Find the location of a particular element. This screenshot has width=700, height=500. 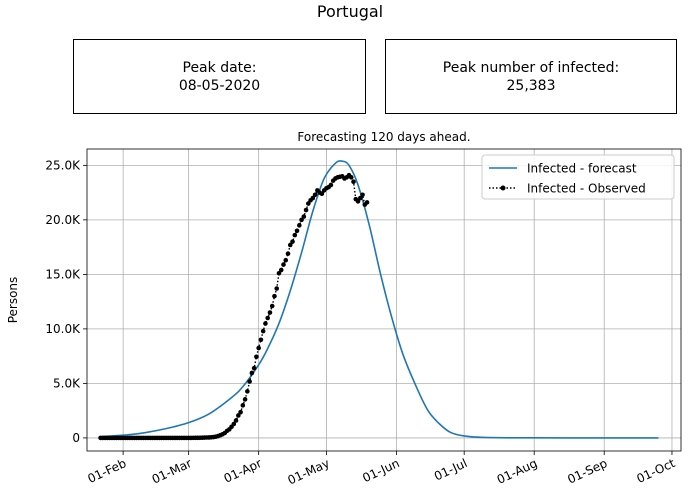

peak-date-box: Peak date: 08-05-2020 is located at coordinates (219, 76).